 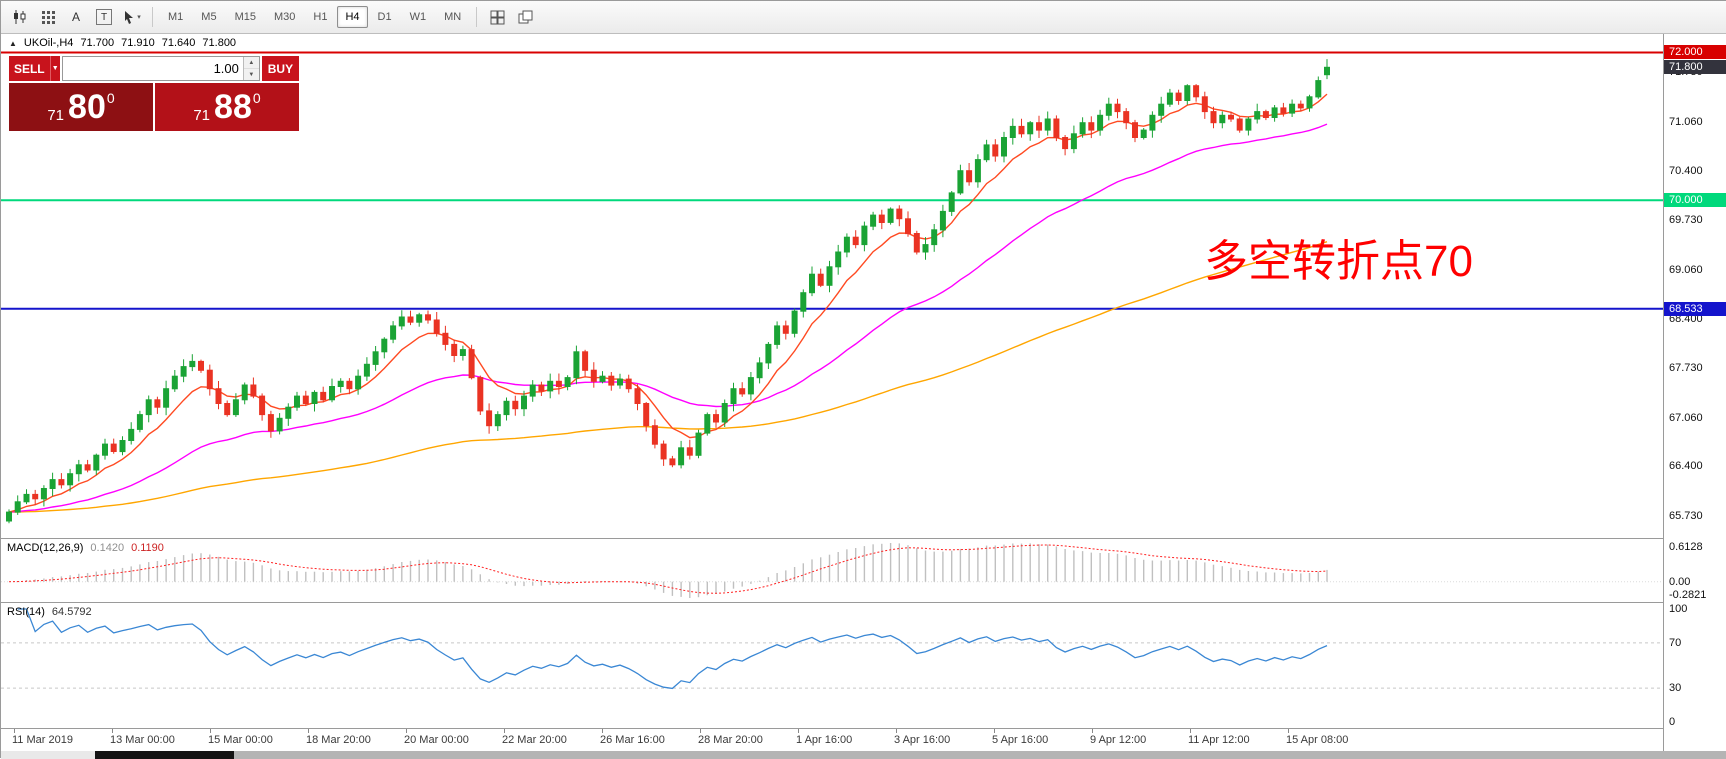 What do you see at coordinates (1695, 67) in the screenshot?
I see `price-level-badge: 71.800` at bounding box center [1695, 67].